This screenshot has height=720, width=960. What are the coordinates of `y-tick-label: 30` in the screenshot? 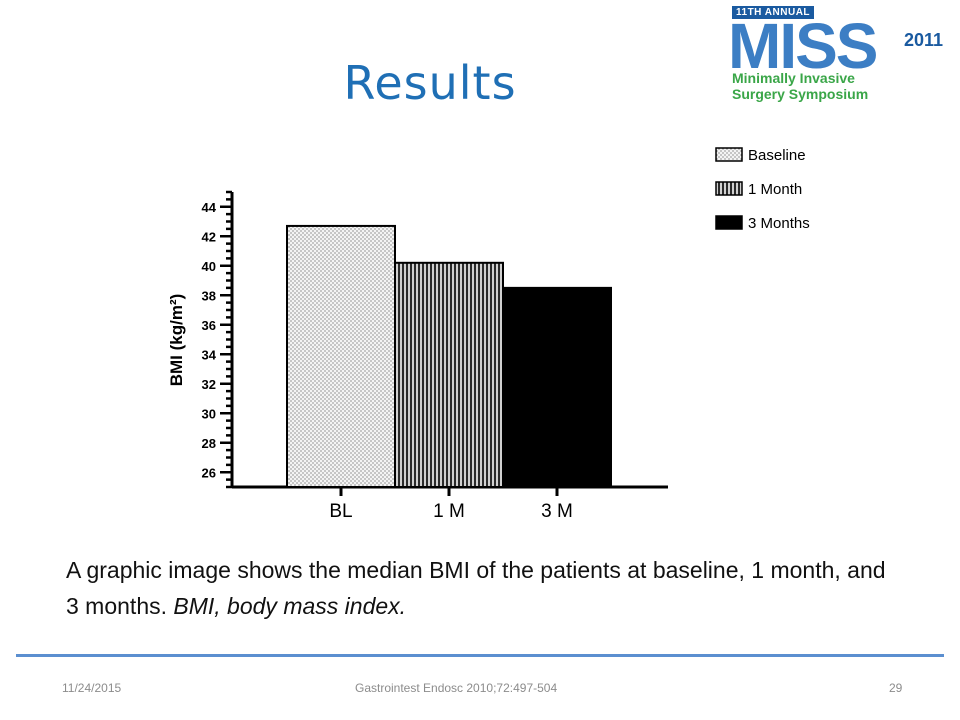 It's located at (209, 413).